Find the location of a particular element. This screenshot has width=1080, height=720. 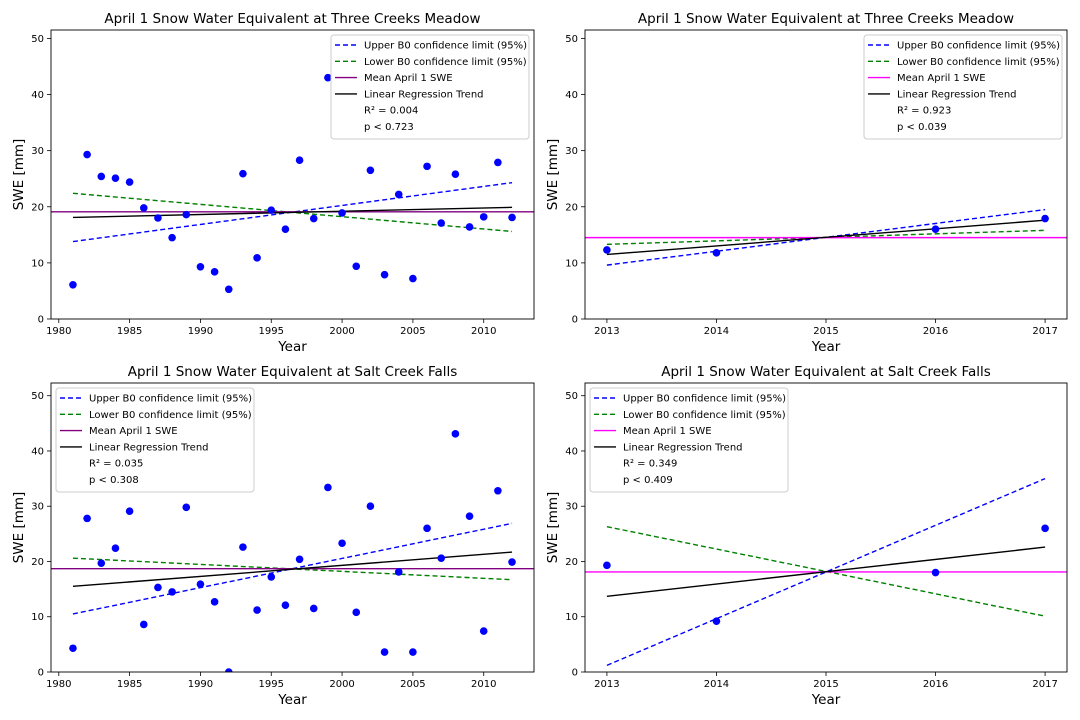

legend-label-1: Upper B0 confidence limit (95%) is located at coordinates (445, 46).